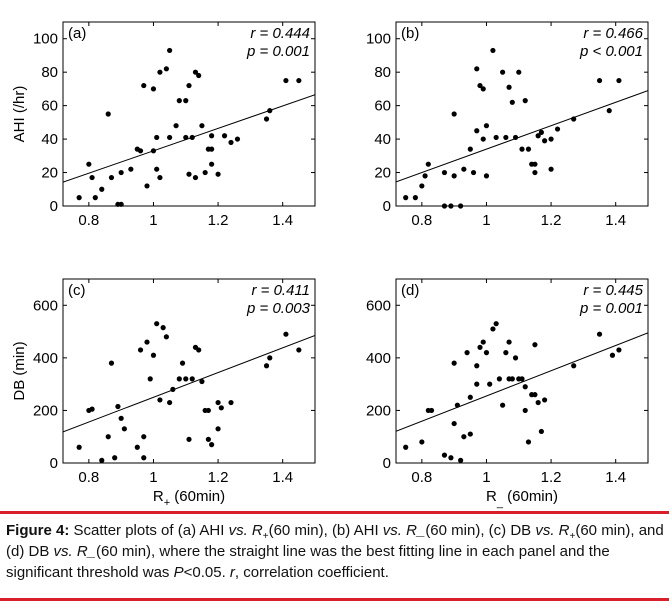 Image resolution: width=669 pixels, height=605 pixels. What do you see at coordinates (167, 503) in the screenshot?
I see `x-axis-label-subscript: +` at bounding box center [167, 503].